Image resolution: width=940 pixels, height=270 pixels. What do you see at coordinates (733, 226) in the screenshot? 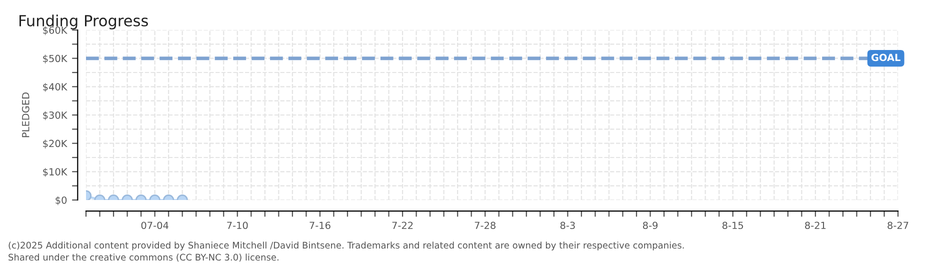
I see `x-tick-label: 8-15` at bounding box center [733, 226].